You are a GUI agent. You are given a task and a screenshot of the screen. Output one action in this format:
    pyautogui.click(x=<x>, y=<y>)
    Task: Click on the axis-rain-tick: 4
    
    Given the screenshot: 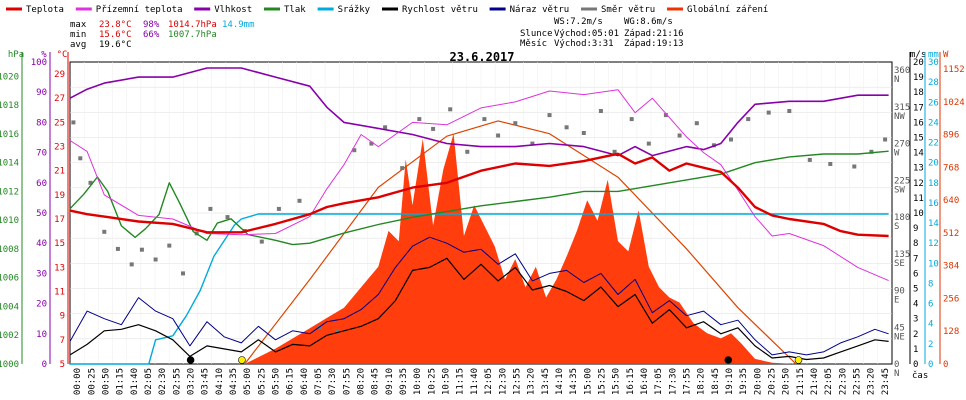 What is the action you would take?
    pyautogui.click(x=930, y=325)
    